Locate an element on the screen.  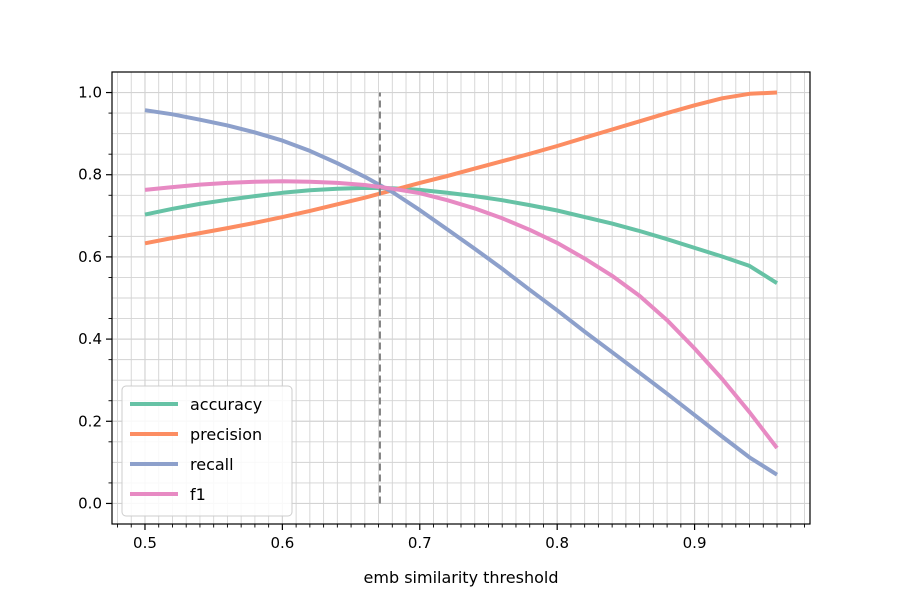
x-axis-label: emb similarity threshold is located at coordinates (461, 577).